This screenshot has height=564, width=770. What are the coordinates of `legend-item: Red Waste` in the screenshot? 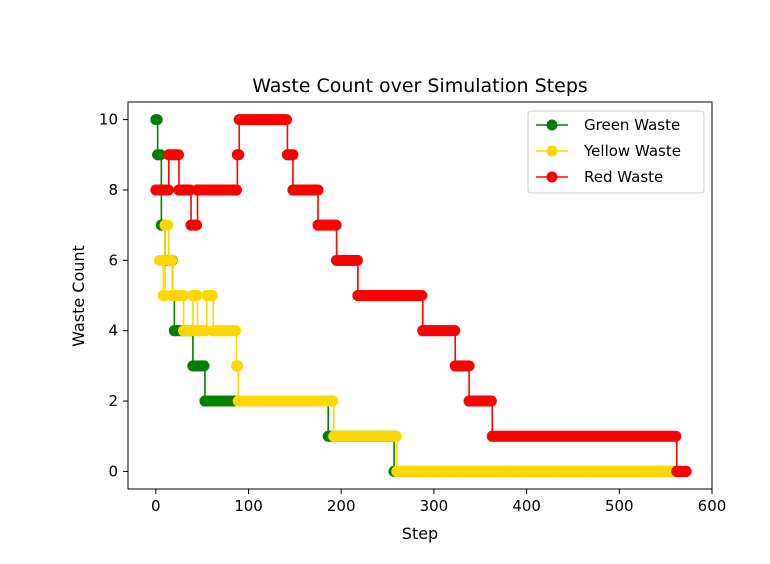 It's located at (599, 177).